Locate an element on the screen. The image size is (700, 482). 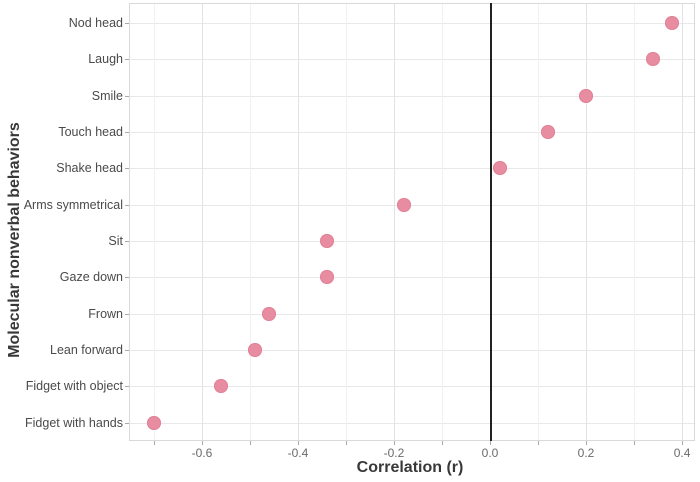
x-axis-title: Correlation (r) is located at coordinates (410, 467).